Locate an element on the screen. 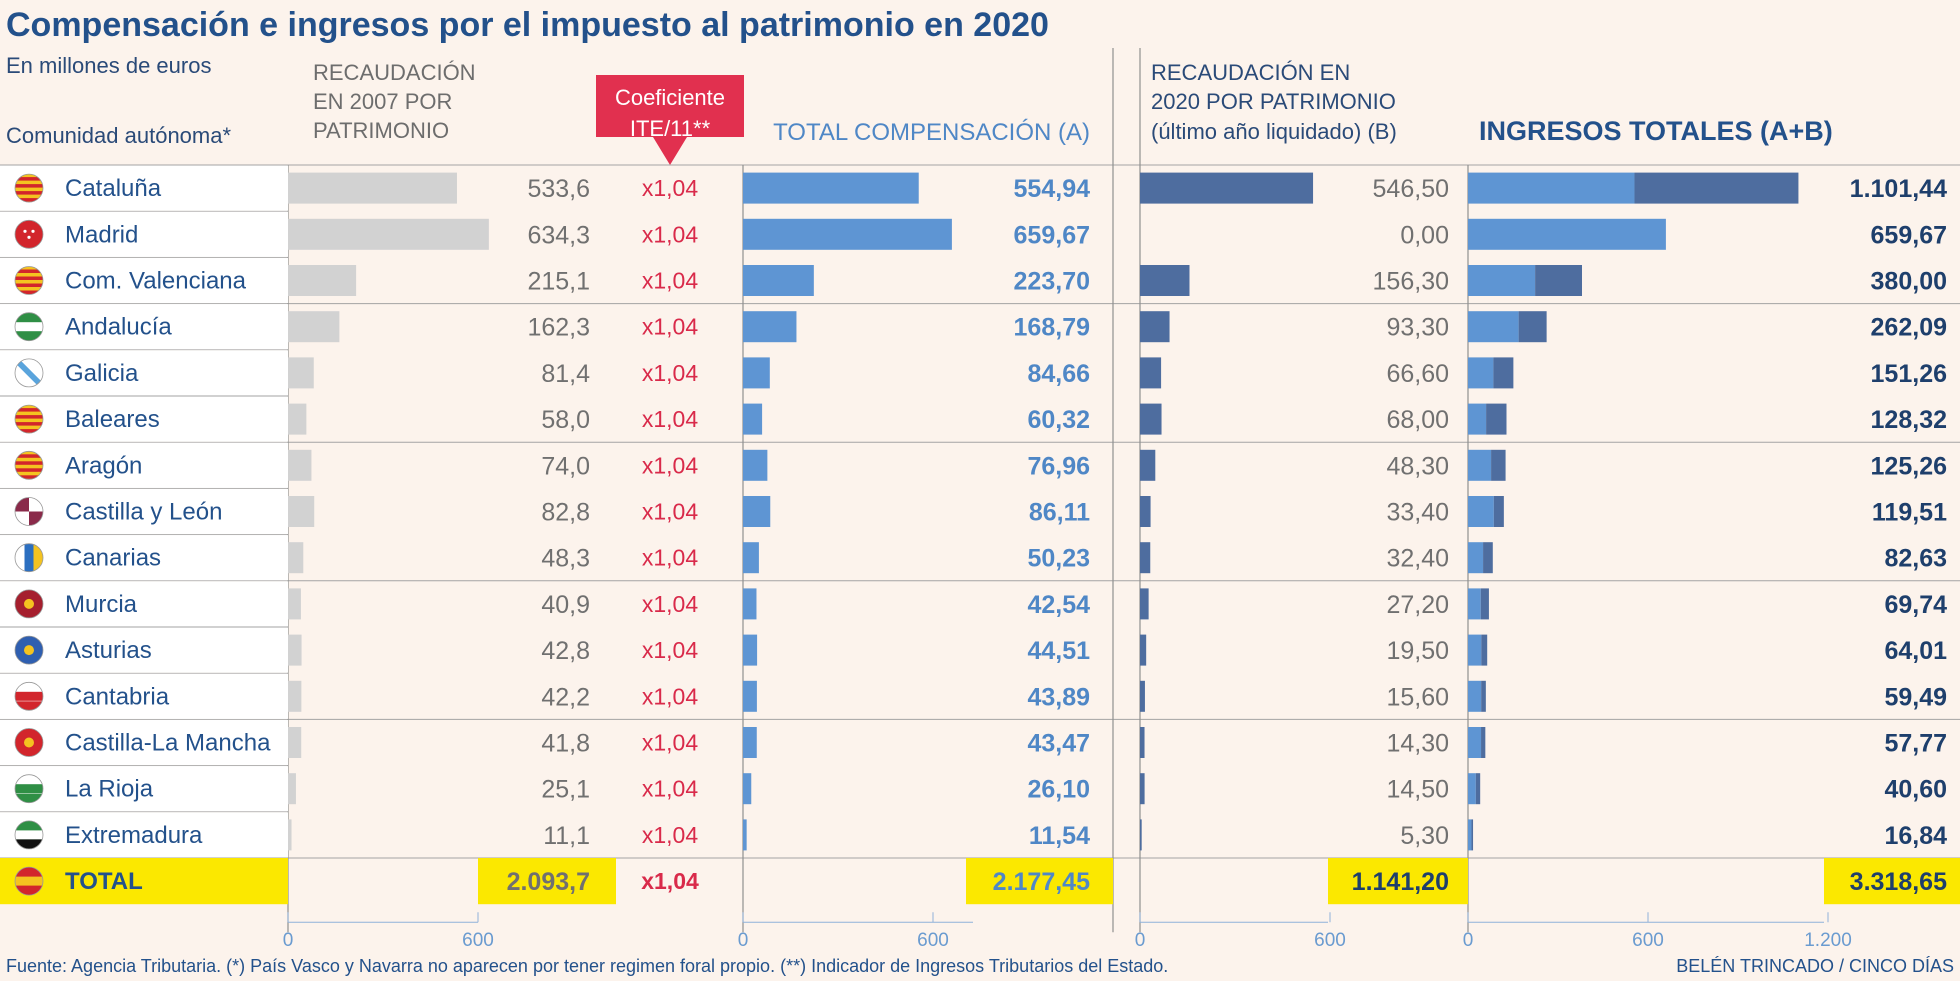 The height and width of the screenshot is (981, 1960). region-name: Baleares is located at coordinates (112, 419).